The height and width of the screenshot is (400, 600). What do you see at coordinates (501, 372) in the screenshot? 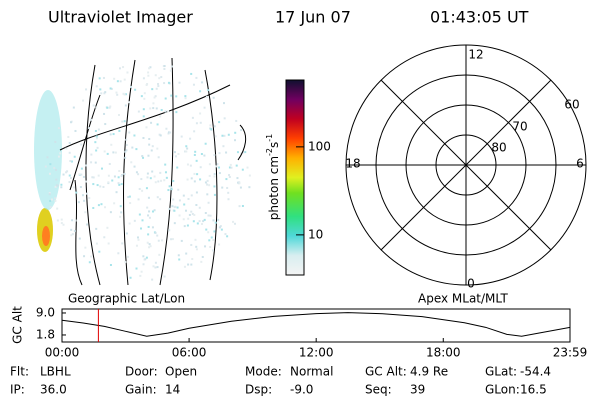
I see `status-label: GLat:` at bounding box center [501, 372].